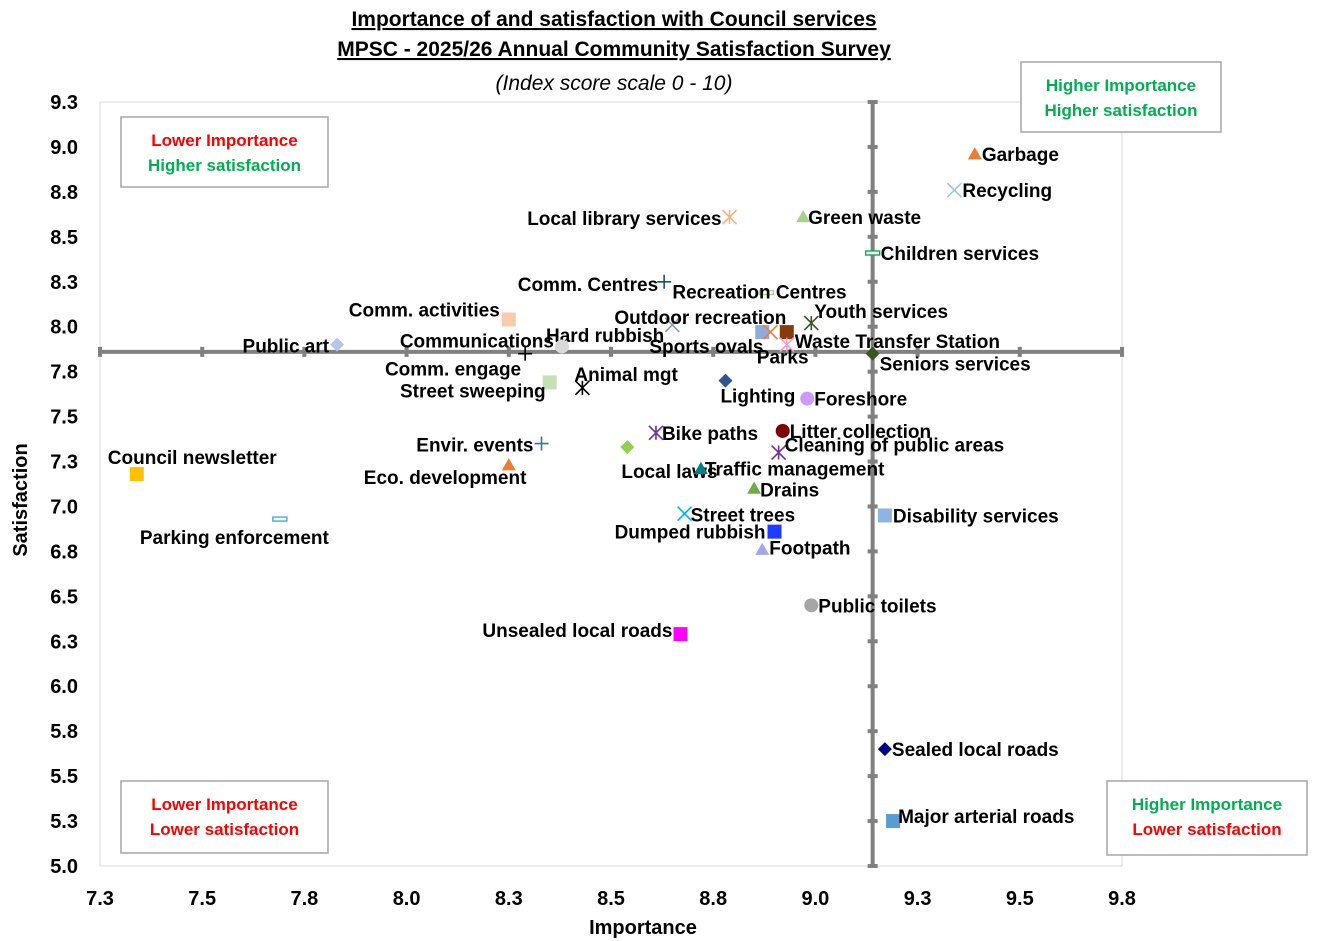  Describe the element at coordinates (782, 430) in the screenshot. I see `point-marker-litter-collection` at that location.